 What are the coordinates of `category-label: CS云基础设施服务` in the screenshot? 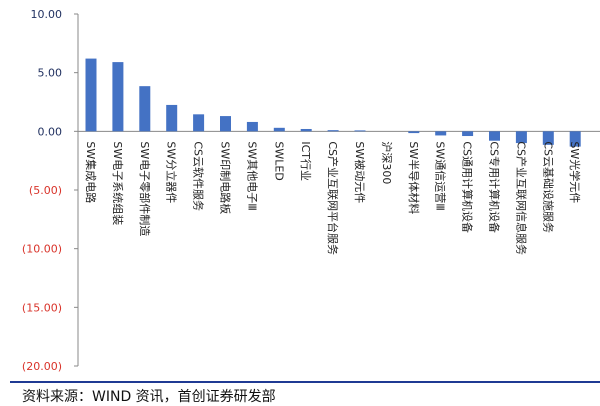 It's located at (547, 187).